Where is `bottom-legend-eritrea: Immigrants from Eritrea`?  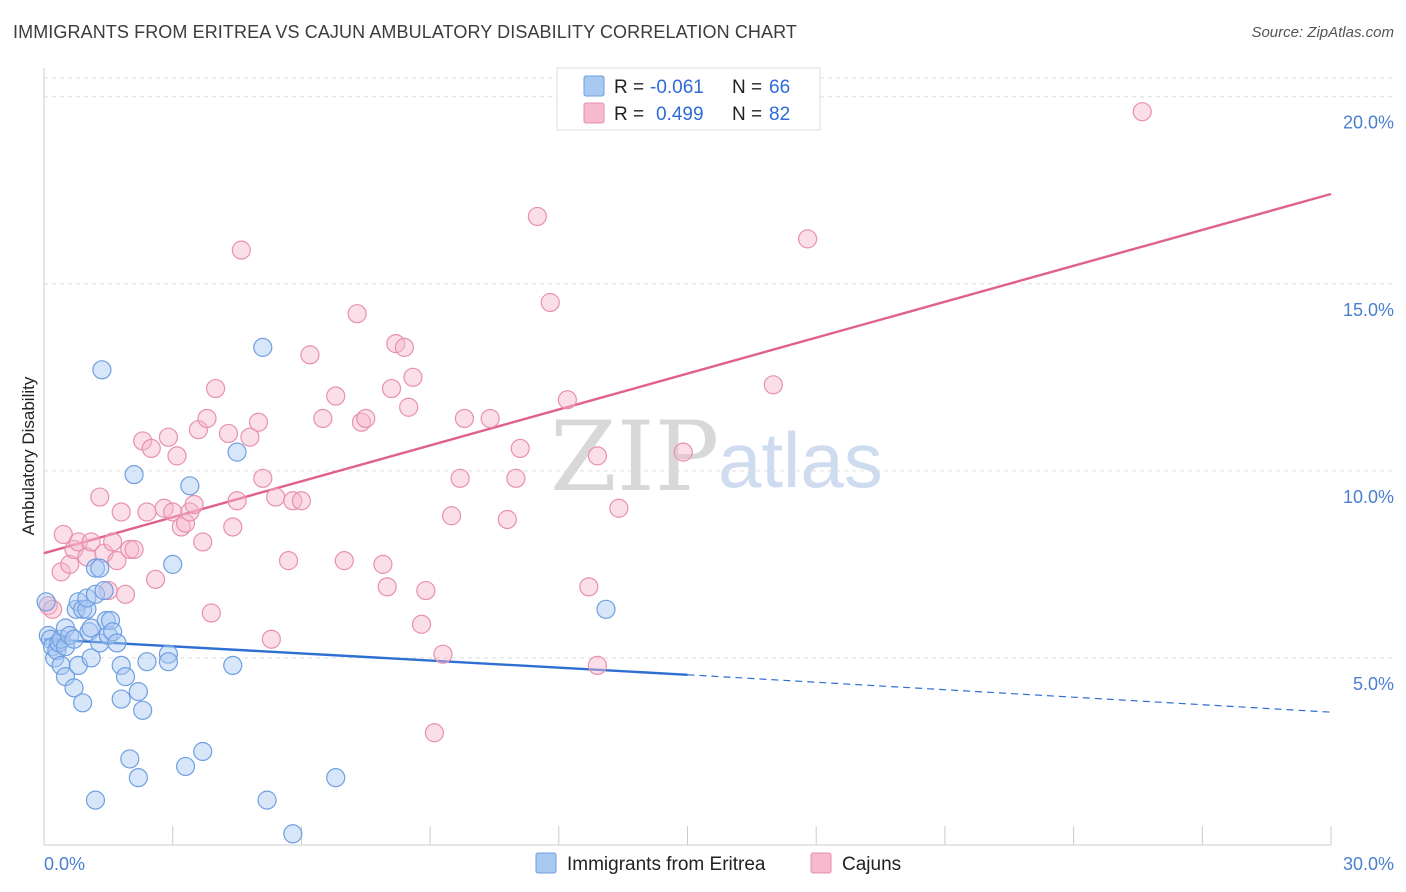 bottom-legend-eritrea: Immigrants from Eritrea is located at coordinates (666, 864).